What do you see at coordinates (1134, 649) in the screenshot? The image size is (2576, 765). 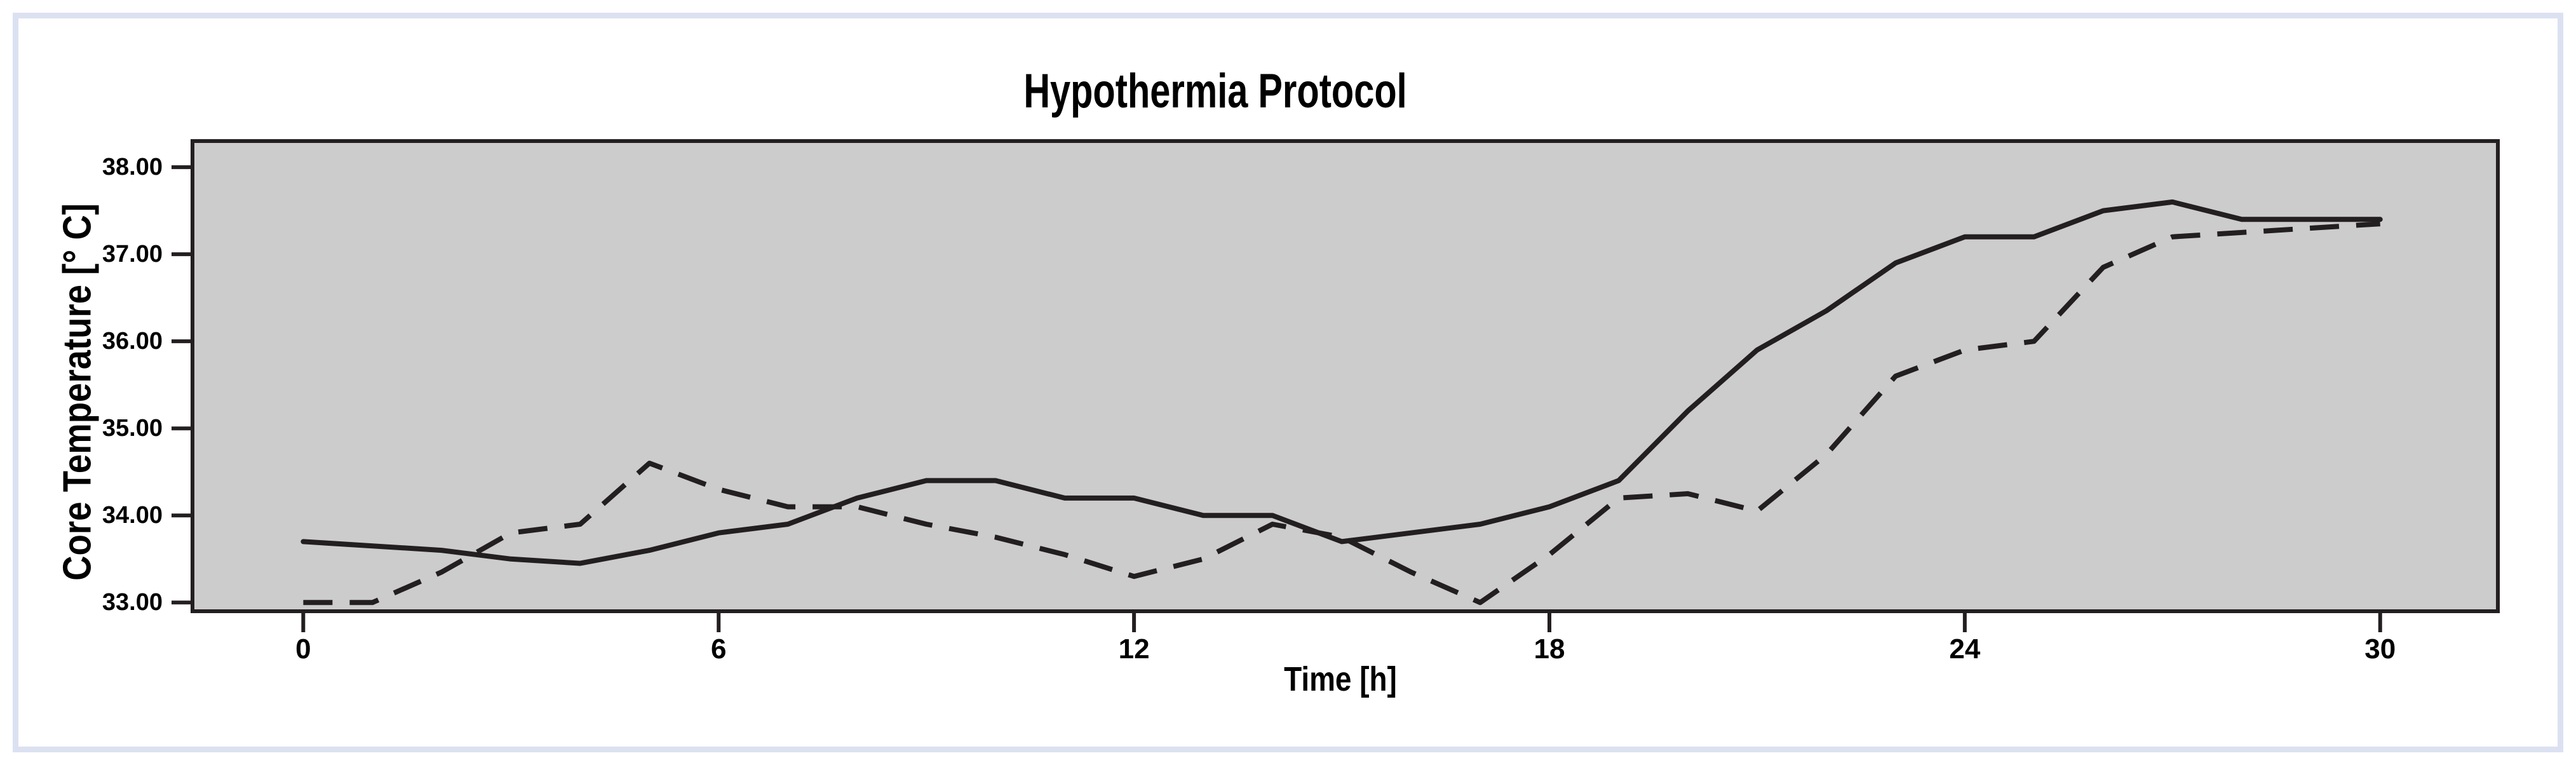 I see `x-tick-label: 12` at bounding box center [1134, 649].